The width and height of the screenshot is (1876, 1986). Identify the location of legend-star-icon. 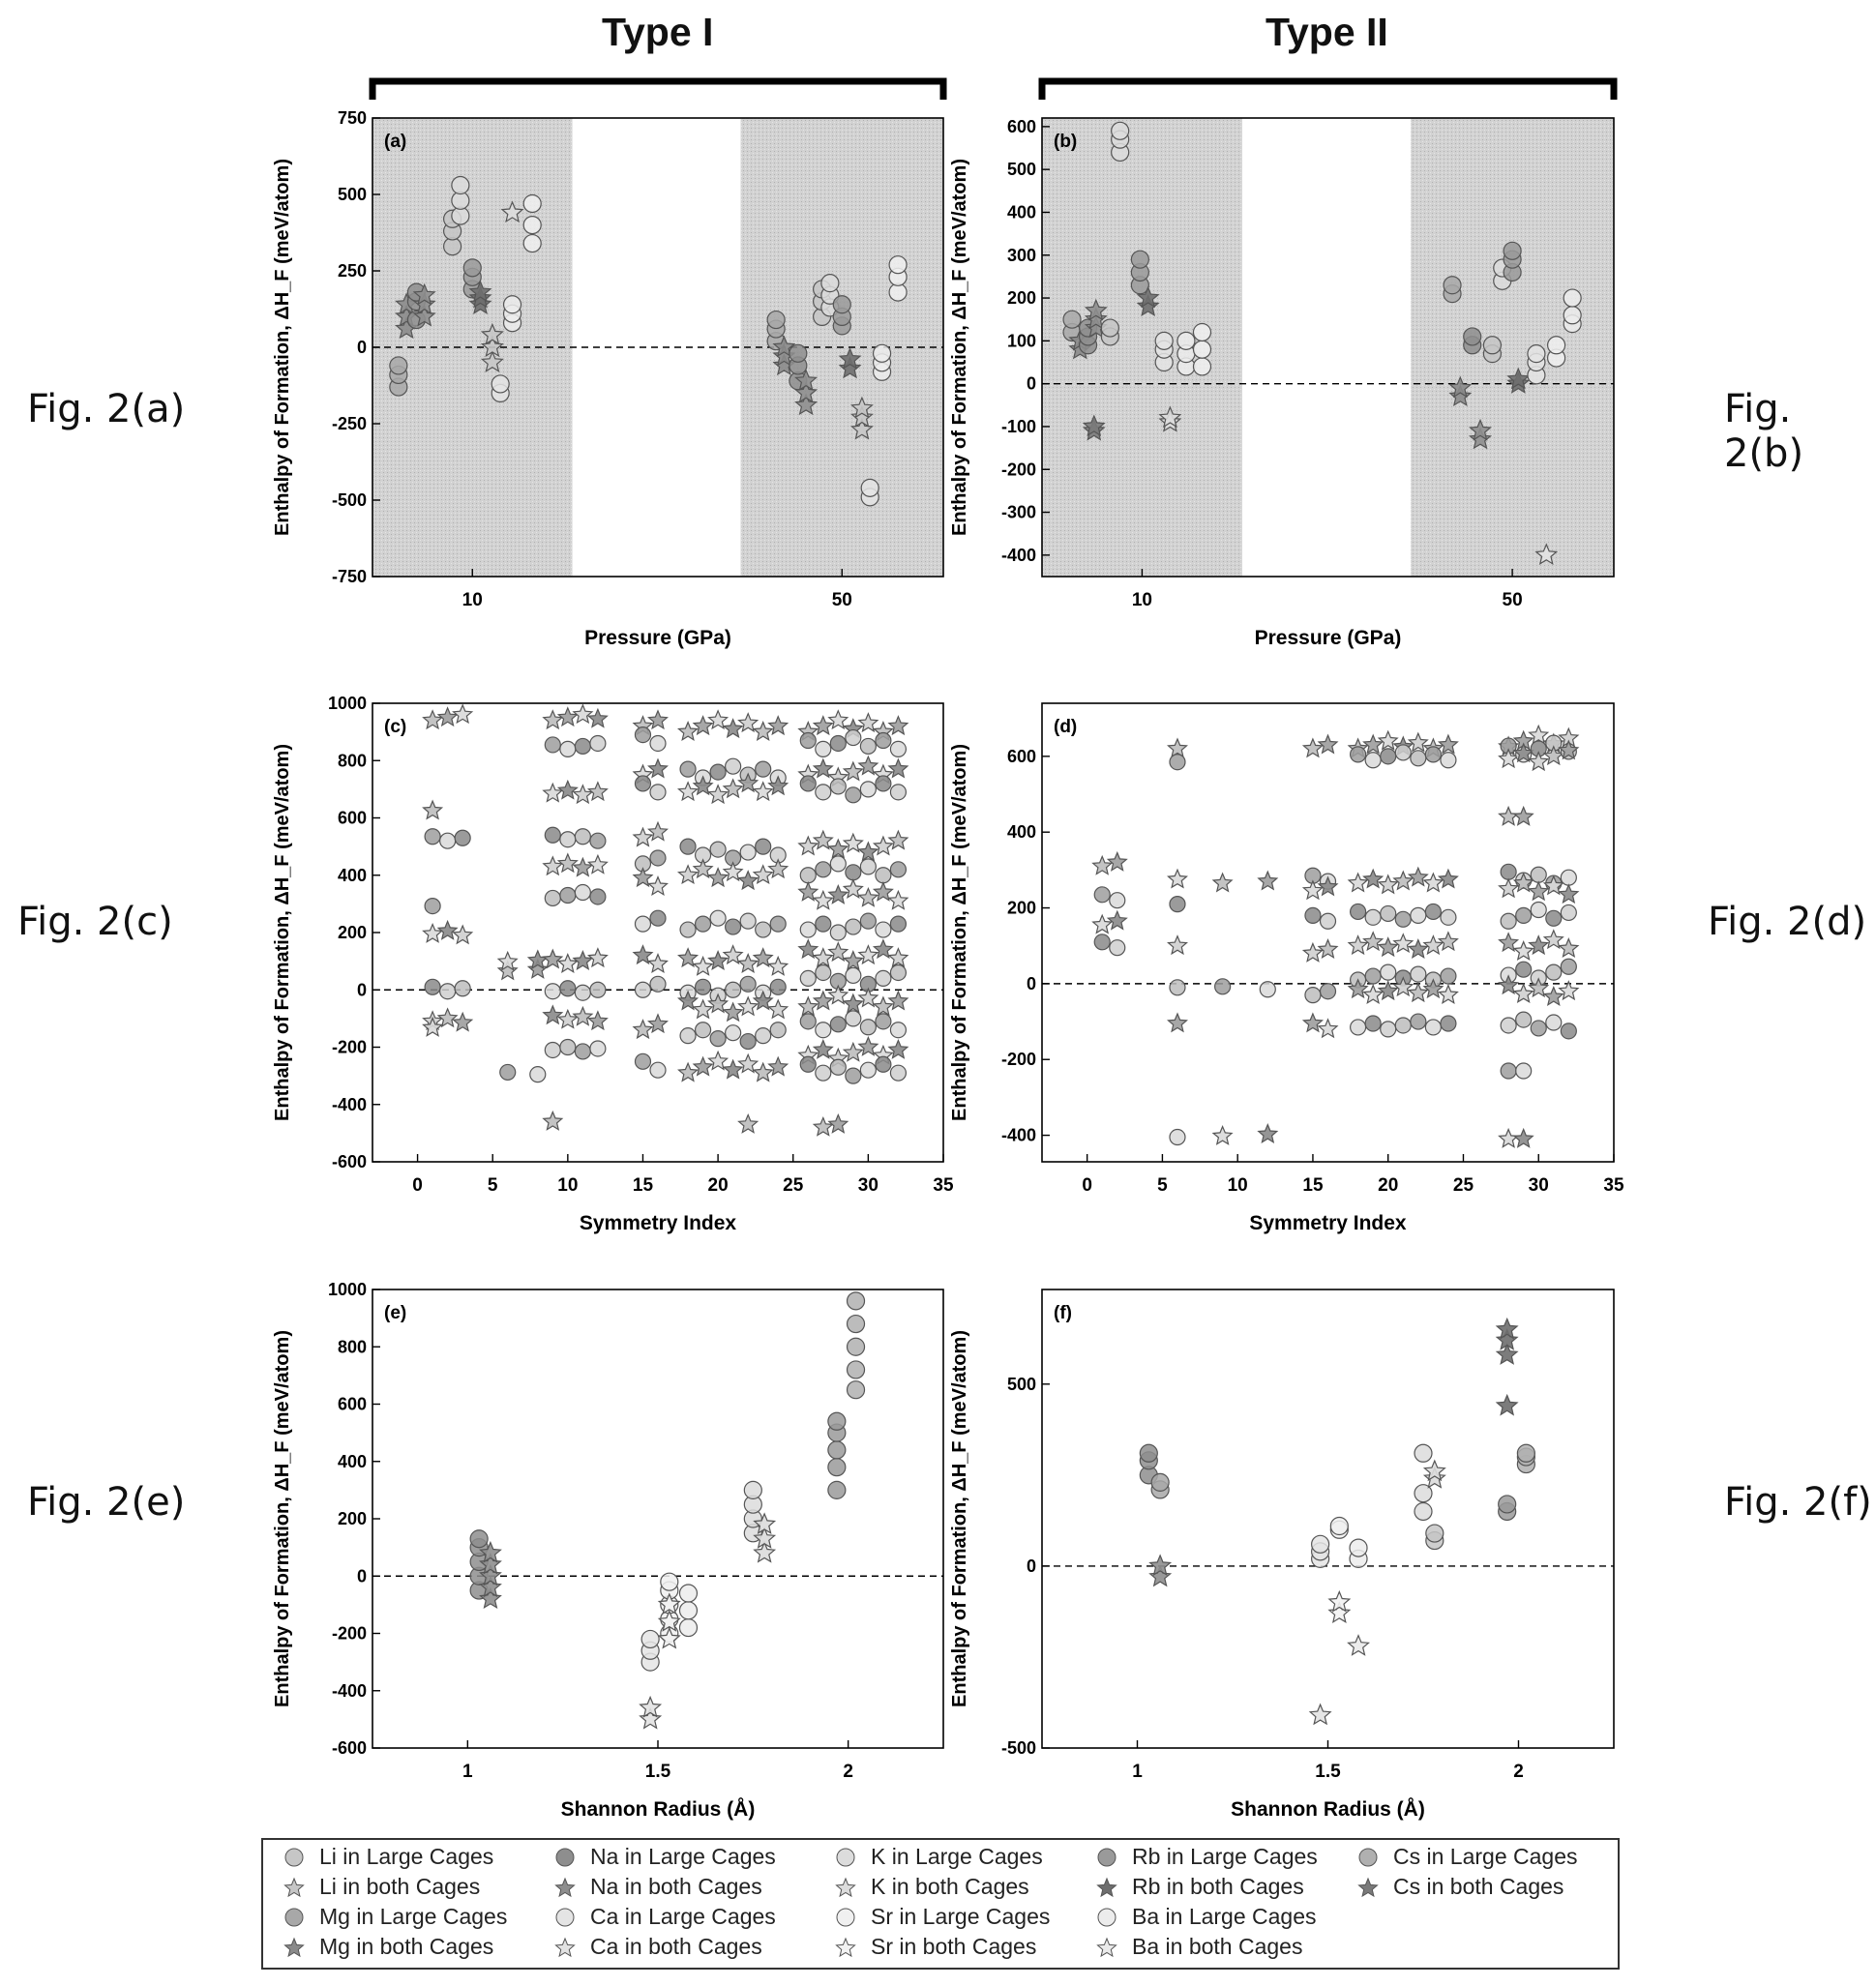
(845, 1887).